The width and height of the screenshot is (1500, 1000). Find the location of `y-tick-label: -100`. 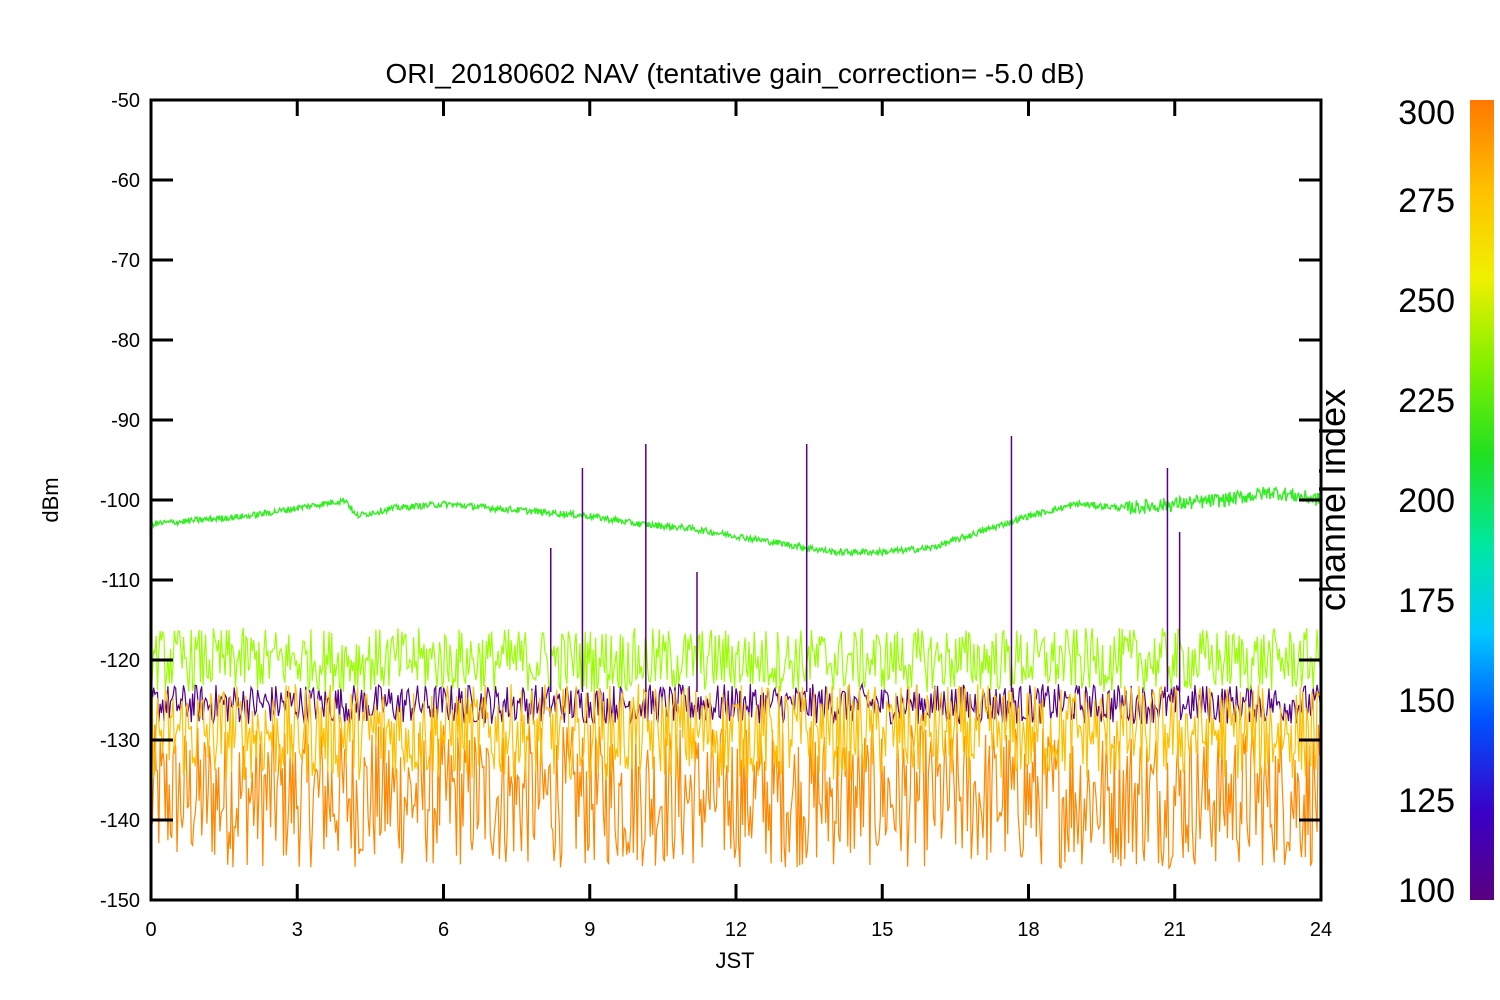

y-tick-label: -100 is located at coordinates (120, 501).